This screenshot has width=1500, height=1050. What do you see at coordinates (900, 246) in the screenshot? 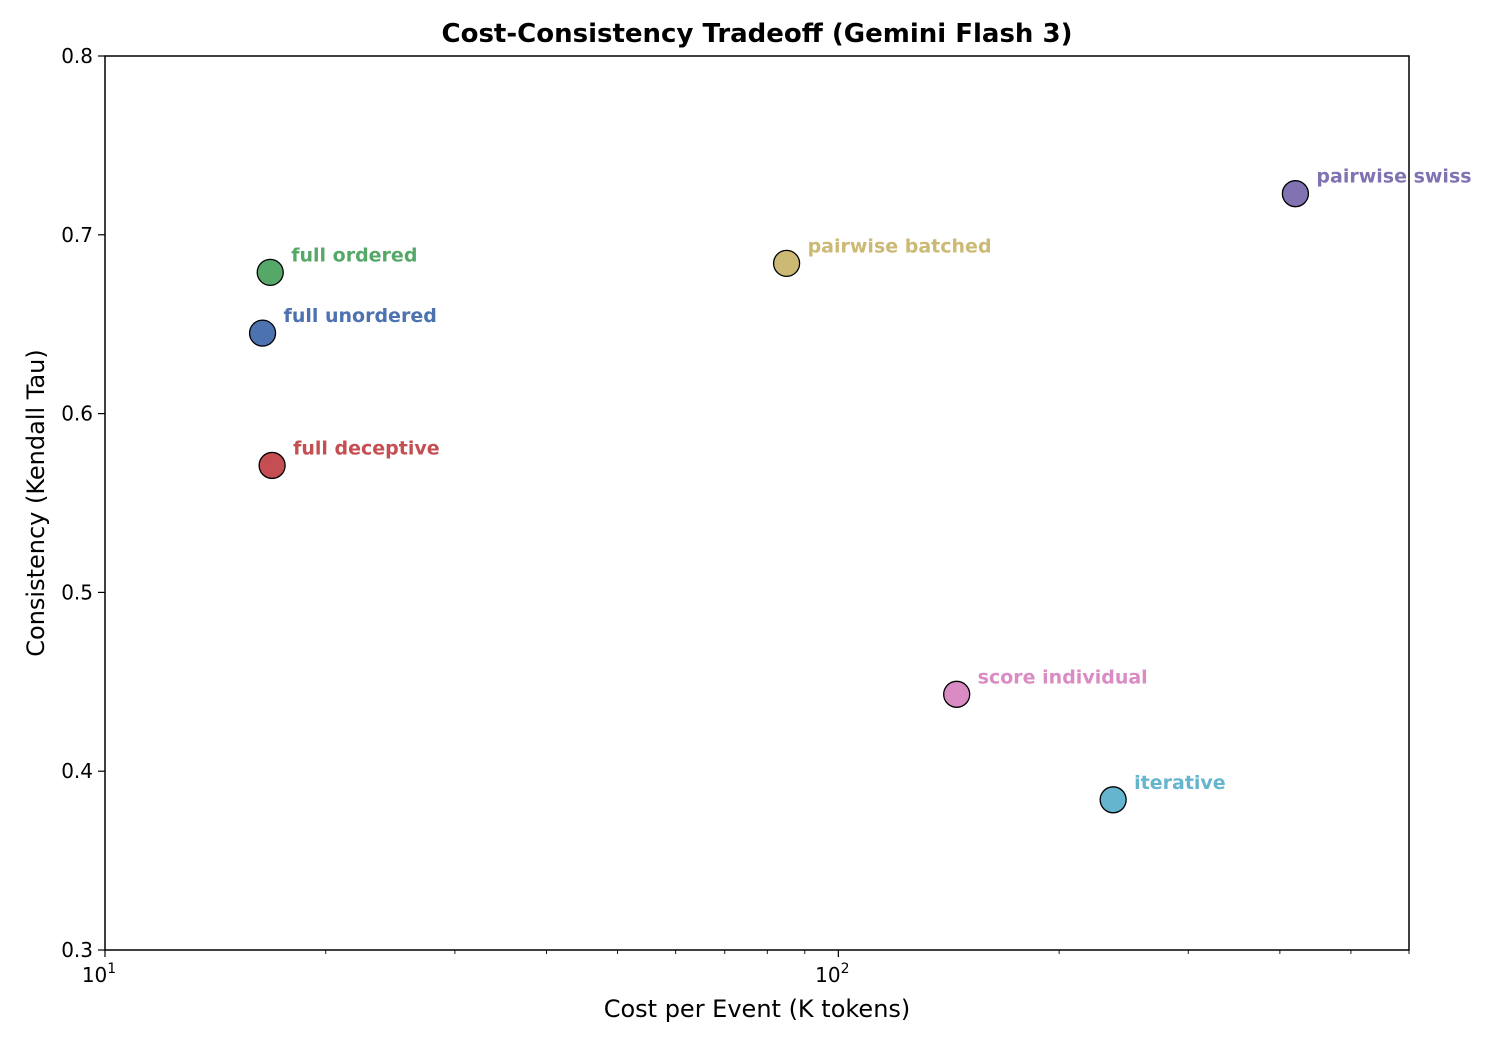
I see `point-label: pairwise batched` at bounding box center [900, 246].